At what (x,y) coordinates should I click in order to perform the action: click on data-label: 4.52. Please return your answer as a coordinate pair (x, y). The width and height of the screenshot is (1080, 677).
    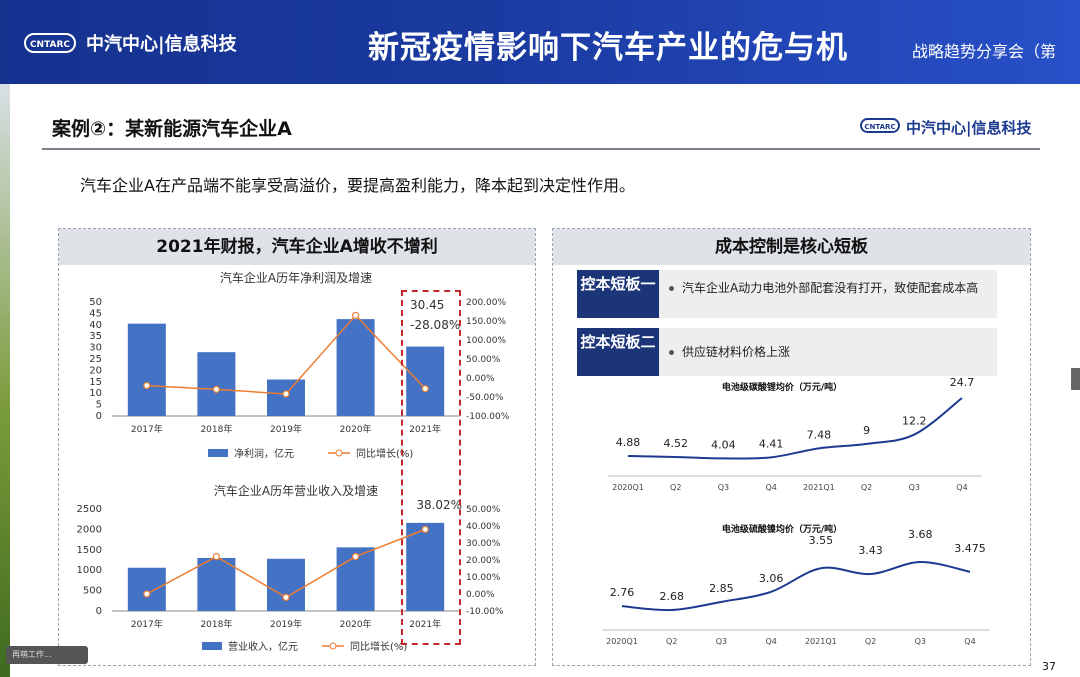
    Looking at the image, I should click on (675, 443).